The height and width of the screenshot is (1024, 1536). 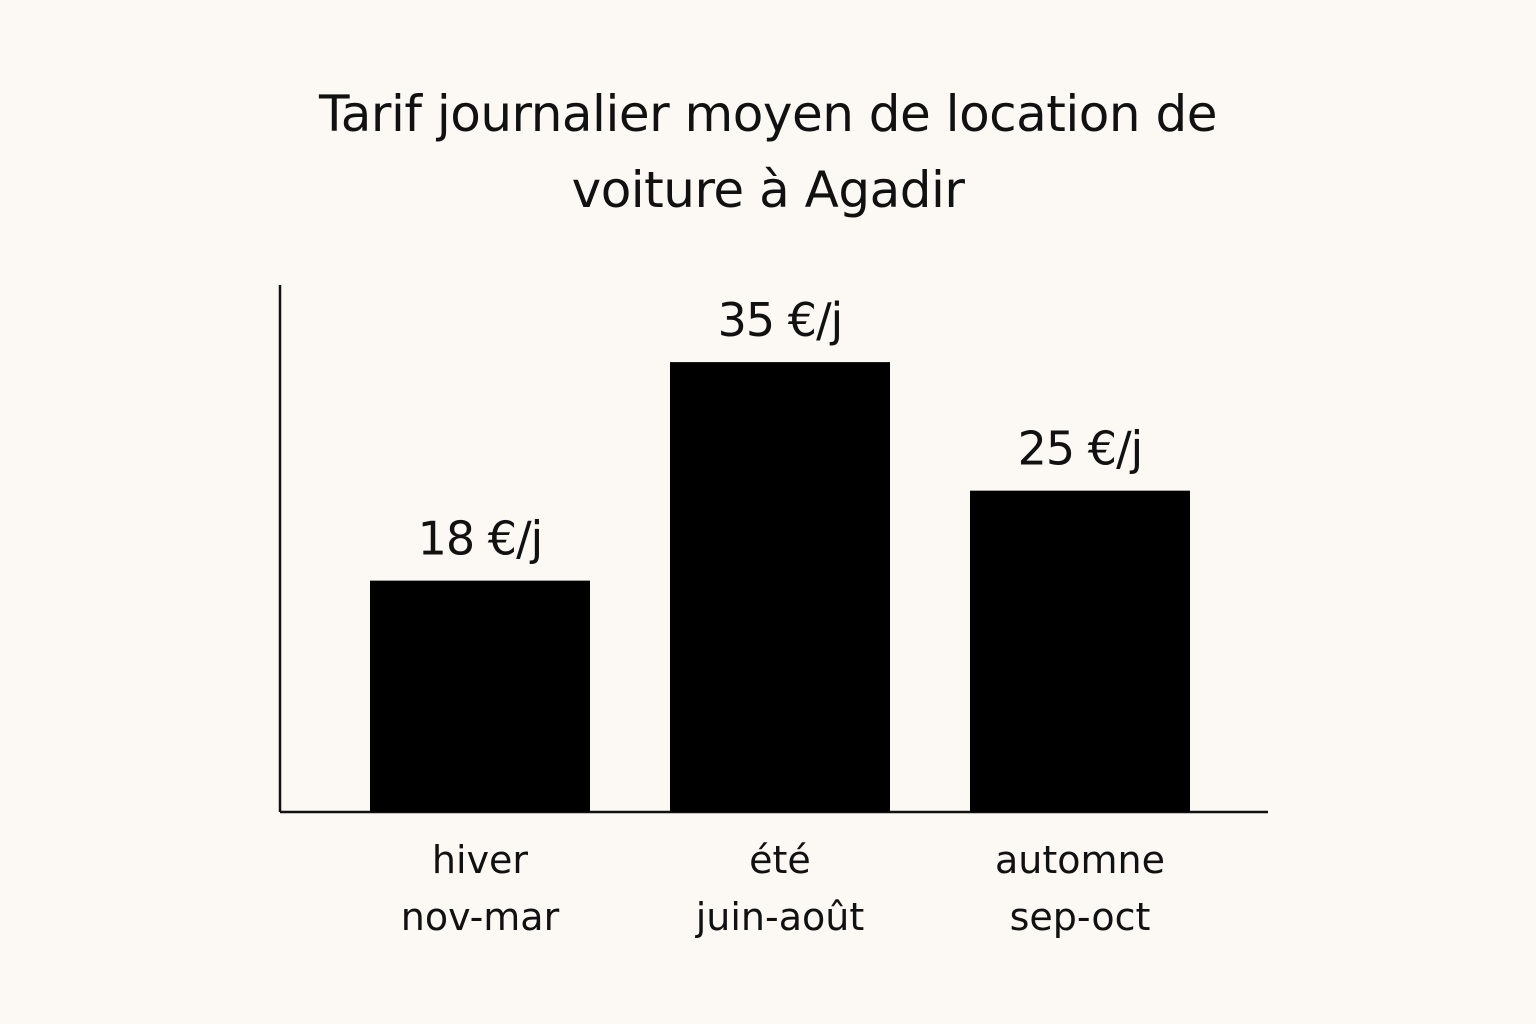 I want to click on value-label: 25 €/j, so click(x=1080, y=449).